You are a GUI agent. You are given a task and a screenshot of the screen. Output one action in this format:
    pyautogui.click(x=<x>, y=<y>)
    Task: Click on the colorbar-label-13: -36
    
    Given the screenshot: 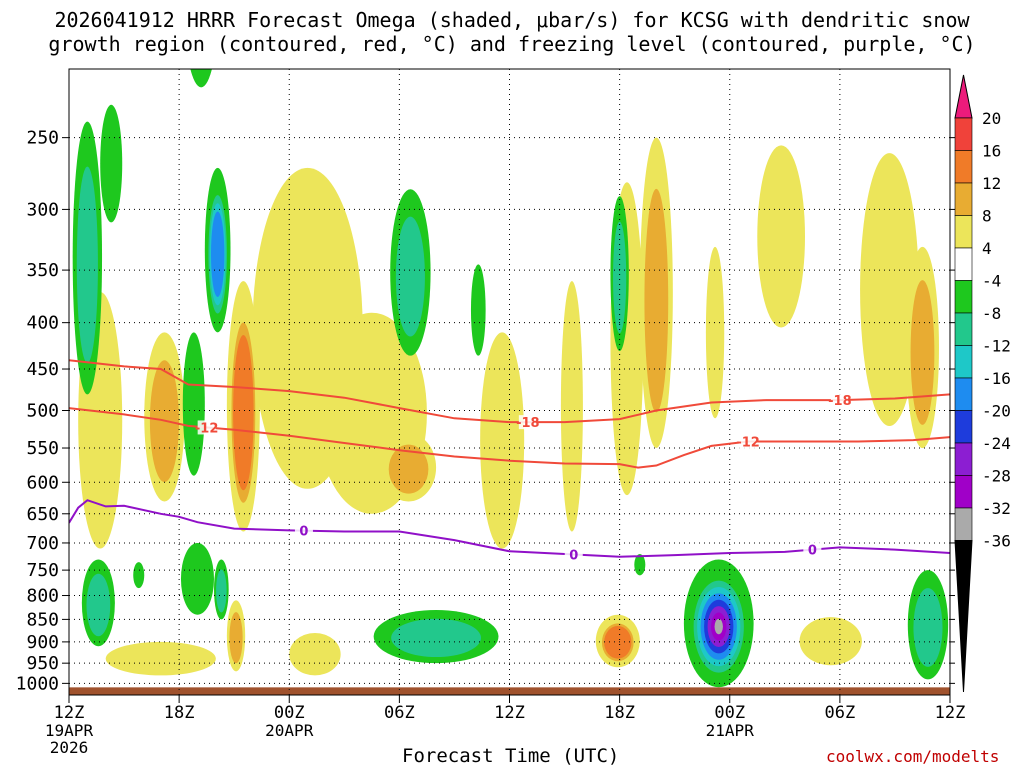 What is the action you would take?
    pyautogui.click(x=996, y=541)
    